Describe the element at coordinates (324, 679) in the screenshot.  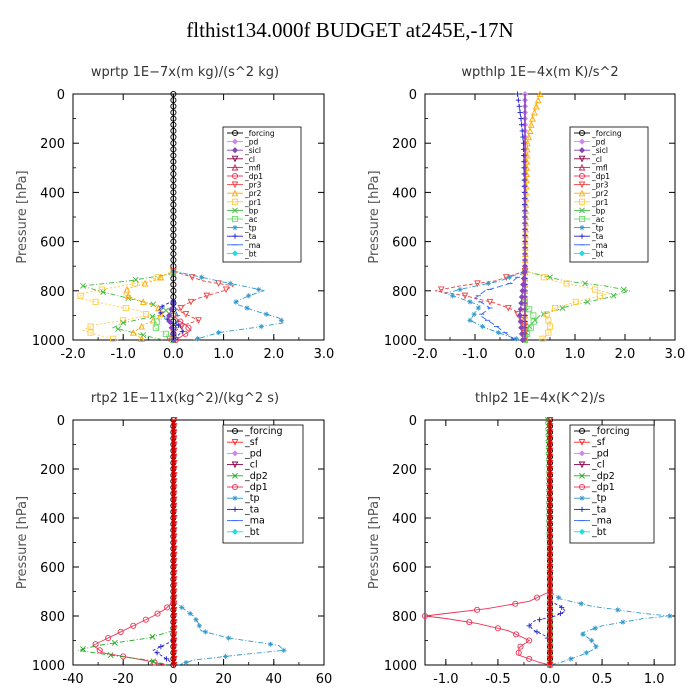
I see `x-tick-label: 60` at that location.